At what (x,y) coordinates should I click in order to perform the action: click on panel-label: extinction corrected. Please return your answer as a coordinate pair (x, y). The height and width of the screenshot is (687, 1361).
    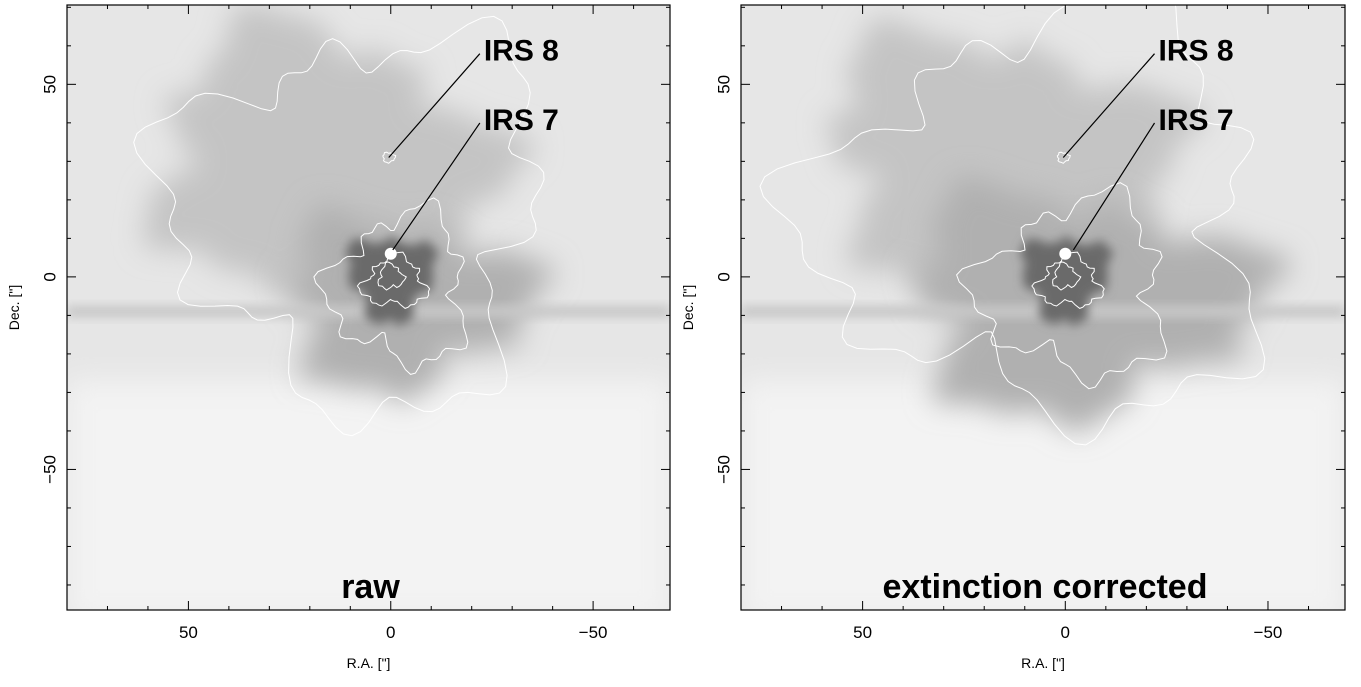
    Looking at the image, I should click on (1045, 587).